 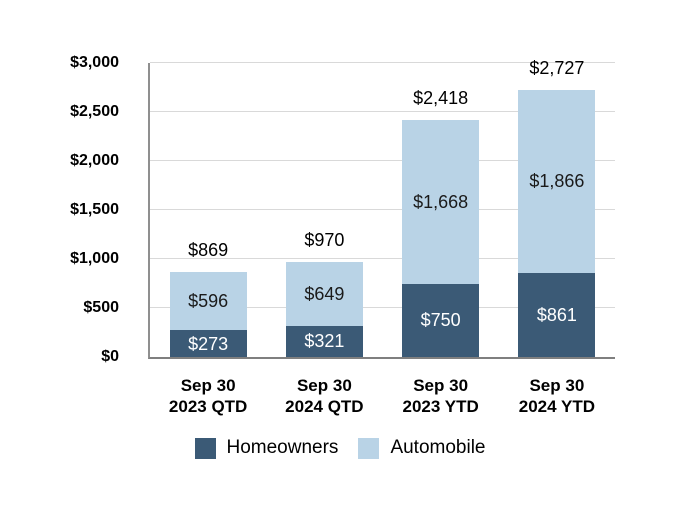 What do you see at coordinates (369, 448) in the screenshot?
I see `legend-swatch-automobile` at bounding box center [369, 448].